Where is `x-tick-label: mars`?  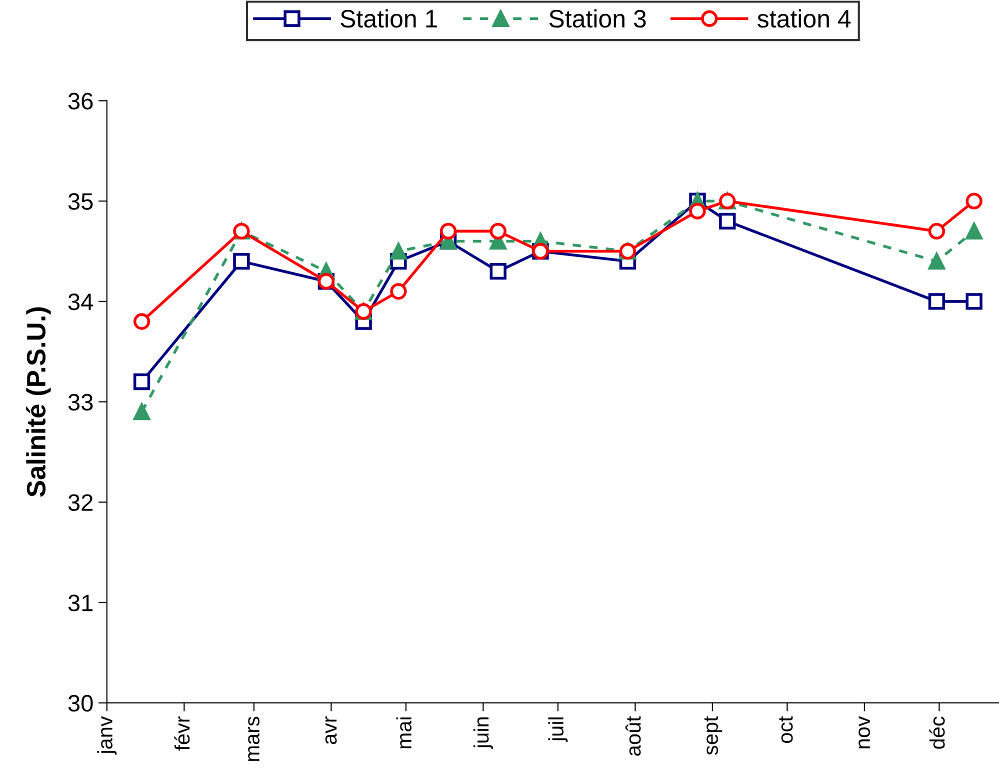
x-tick-label: mars is located at coordinates (254, 738).